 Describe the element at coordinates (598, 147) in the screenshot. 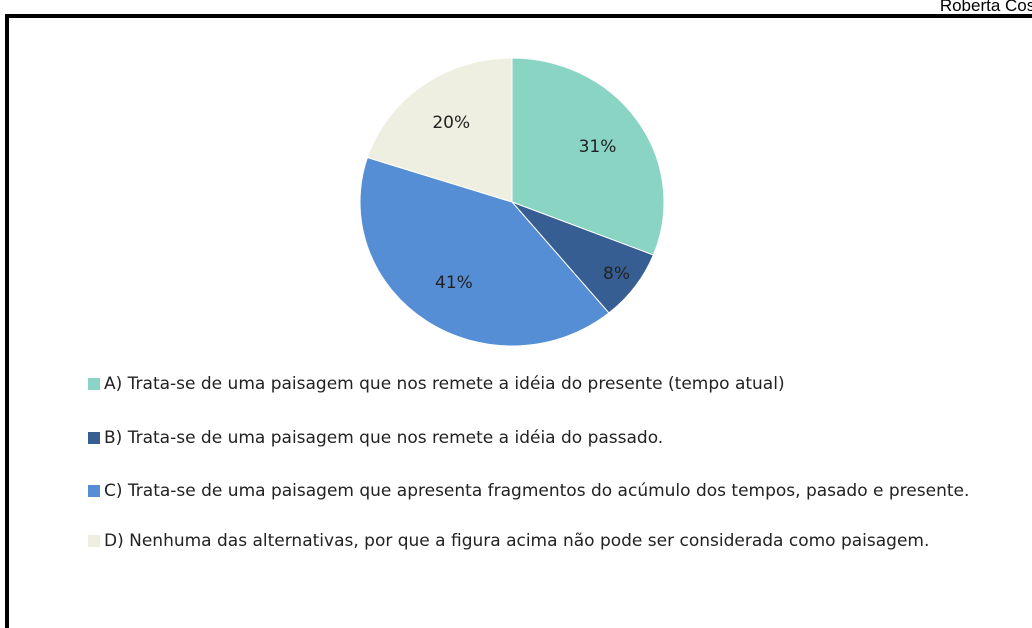

I see `data-label: 31%` at that location.